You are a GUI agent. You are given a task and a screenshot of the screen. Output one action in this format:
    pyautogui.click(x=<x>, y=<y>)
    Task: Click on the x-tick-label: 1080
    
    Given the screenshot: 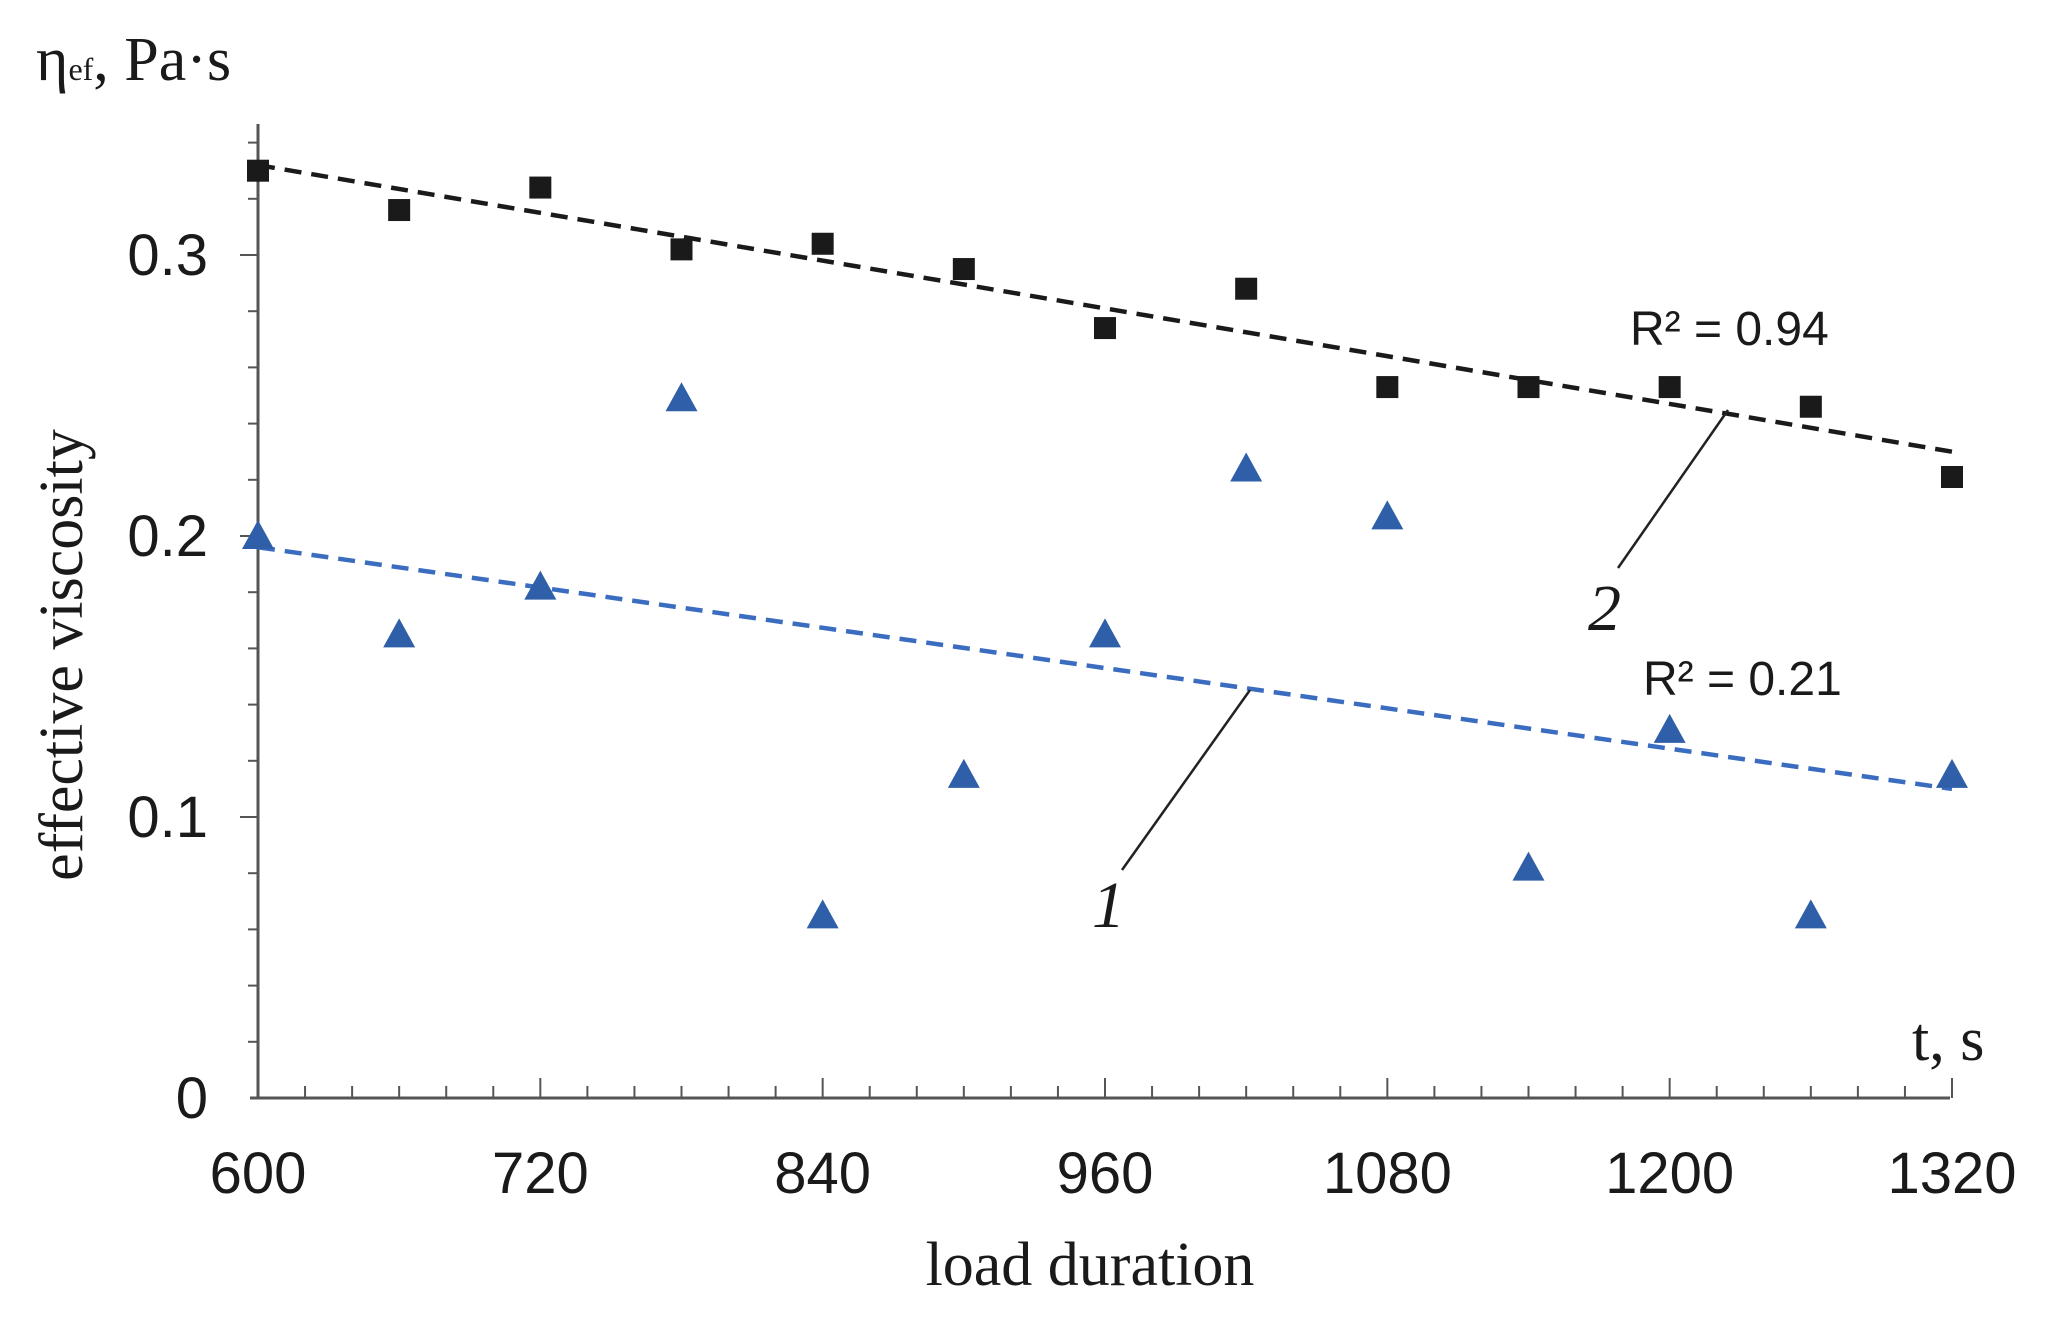 What is the action you would take?
    pyautogui.click(x=1387, y=1173)
    